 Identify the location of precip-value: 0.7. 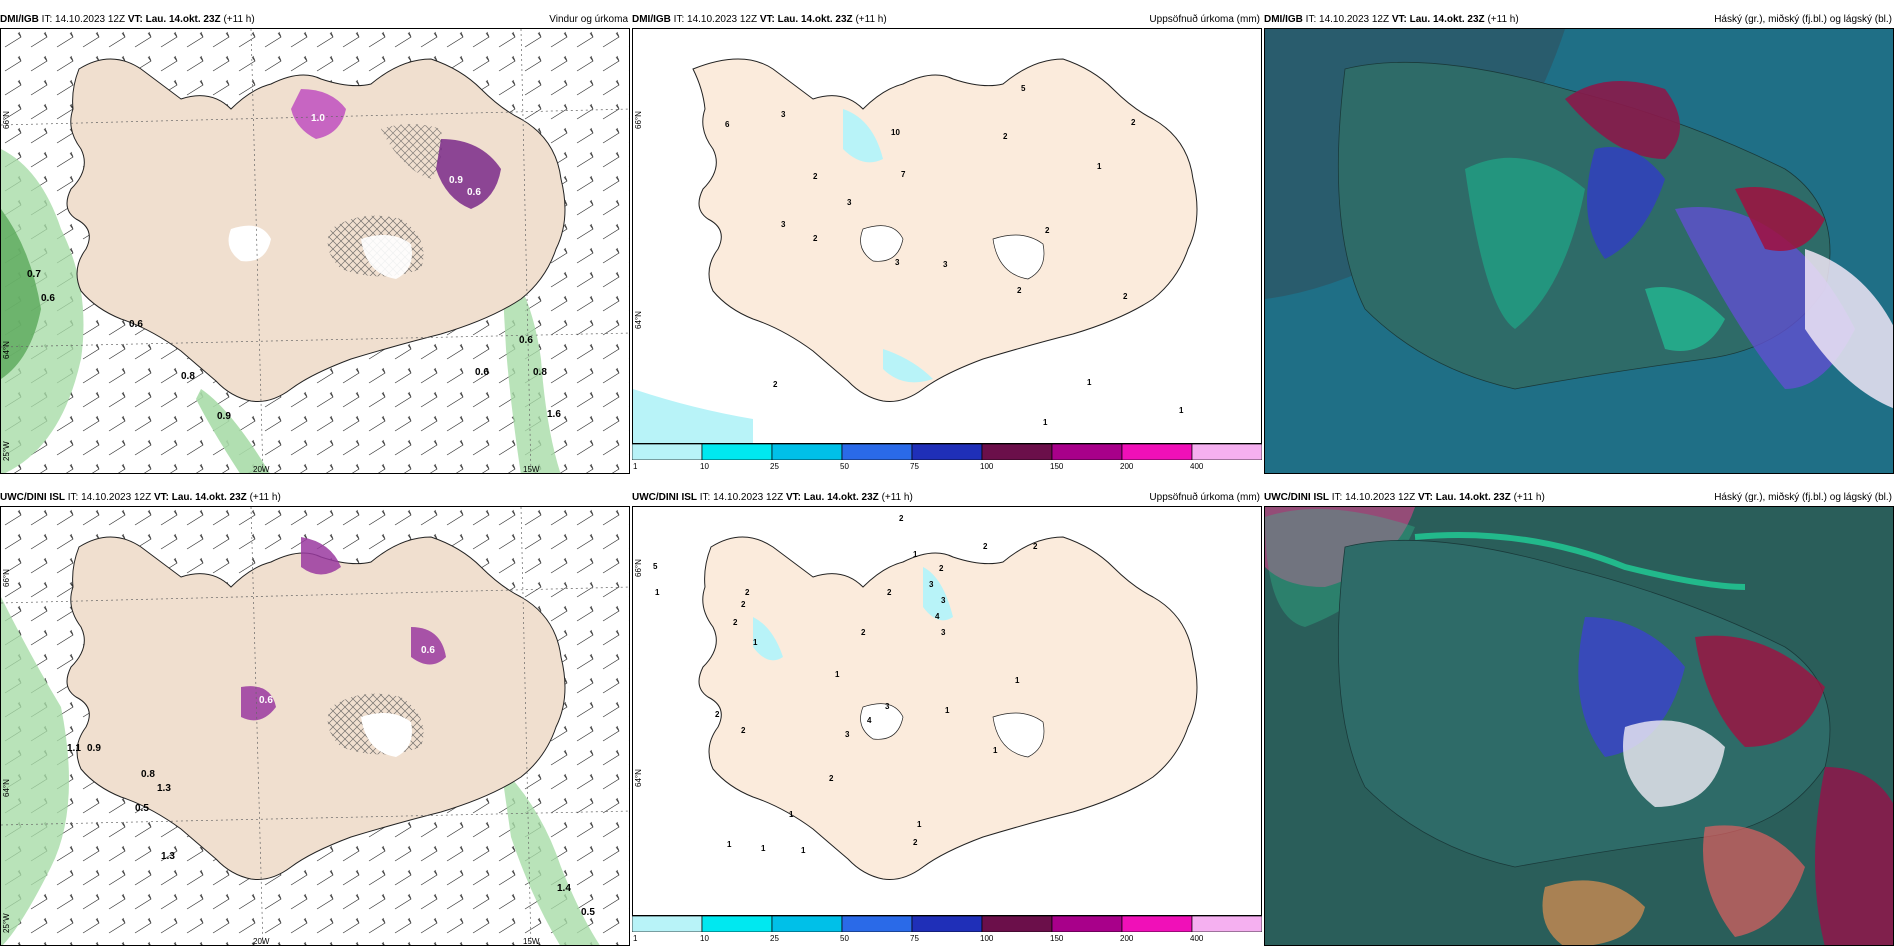
(34, 274).